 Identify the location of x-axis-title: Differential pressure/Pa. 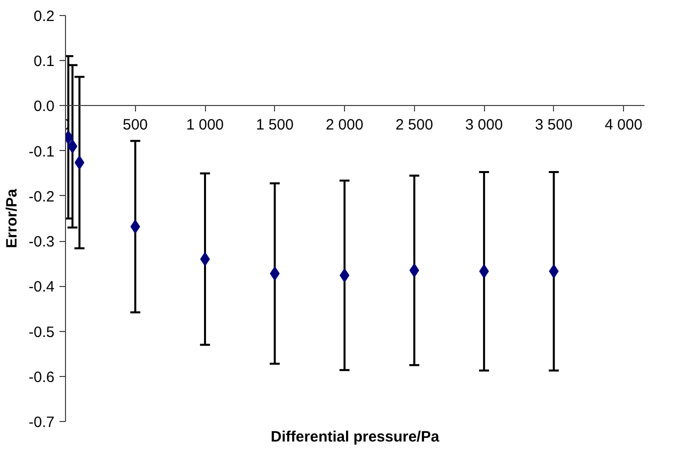
(355, 437).